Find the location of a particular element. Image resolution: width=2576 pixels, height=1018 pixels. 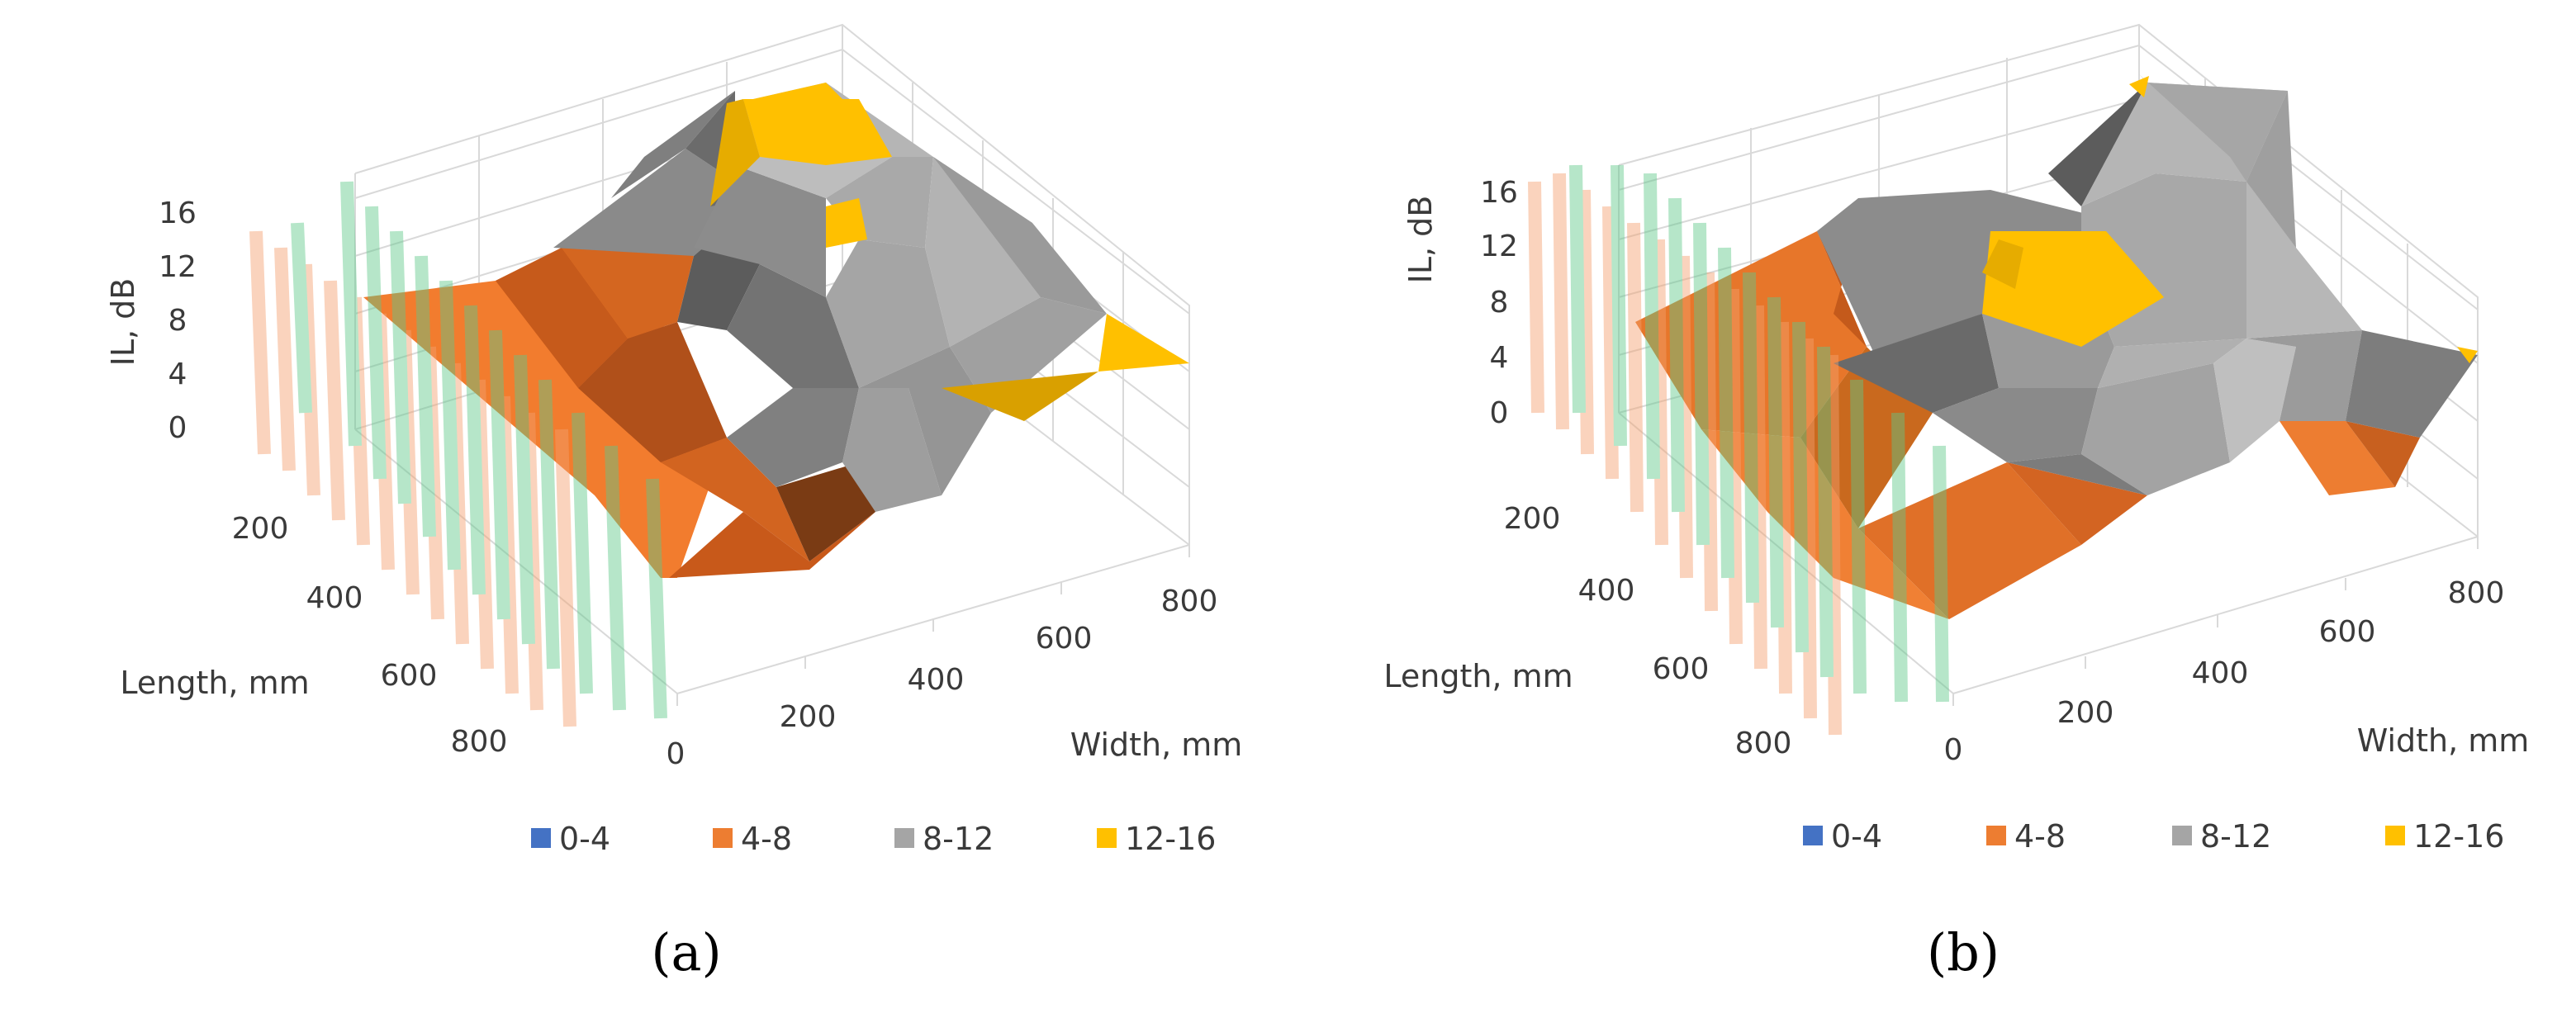

legend-label: 4-8 is located at coordinates (2040, 836).